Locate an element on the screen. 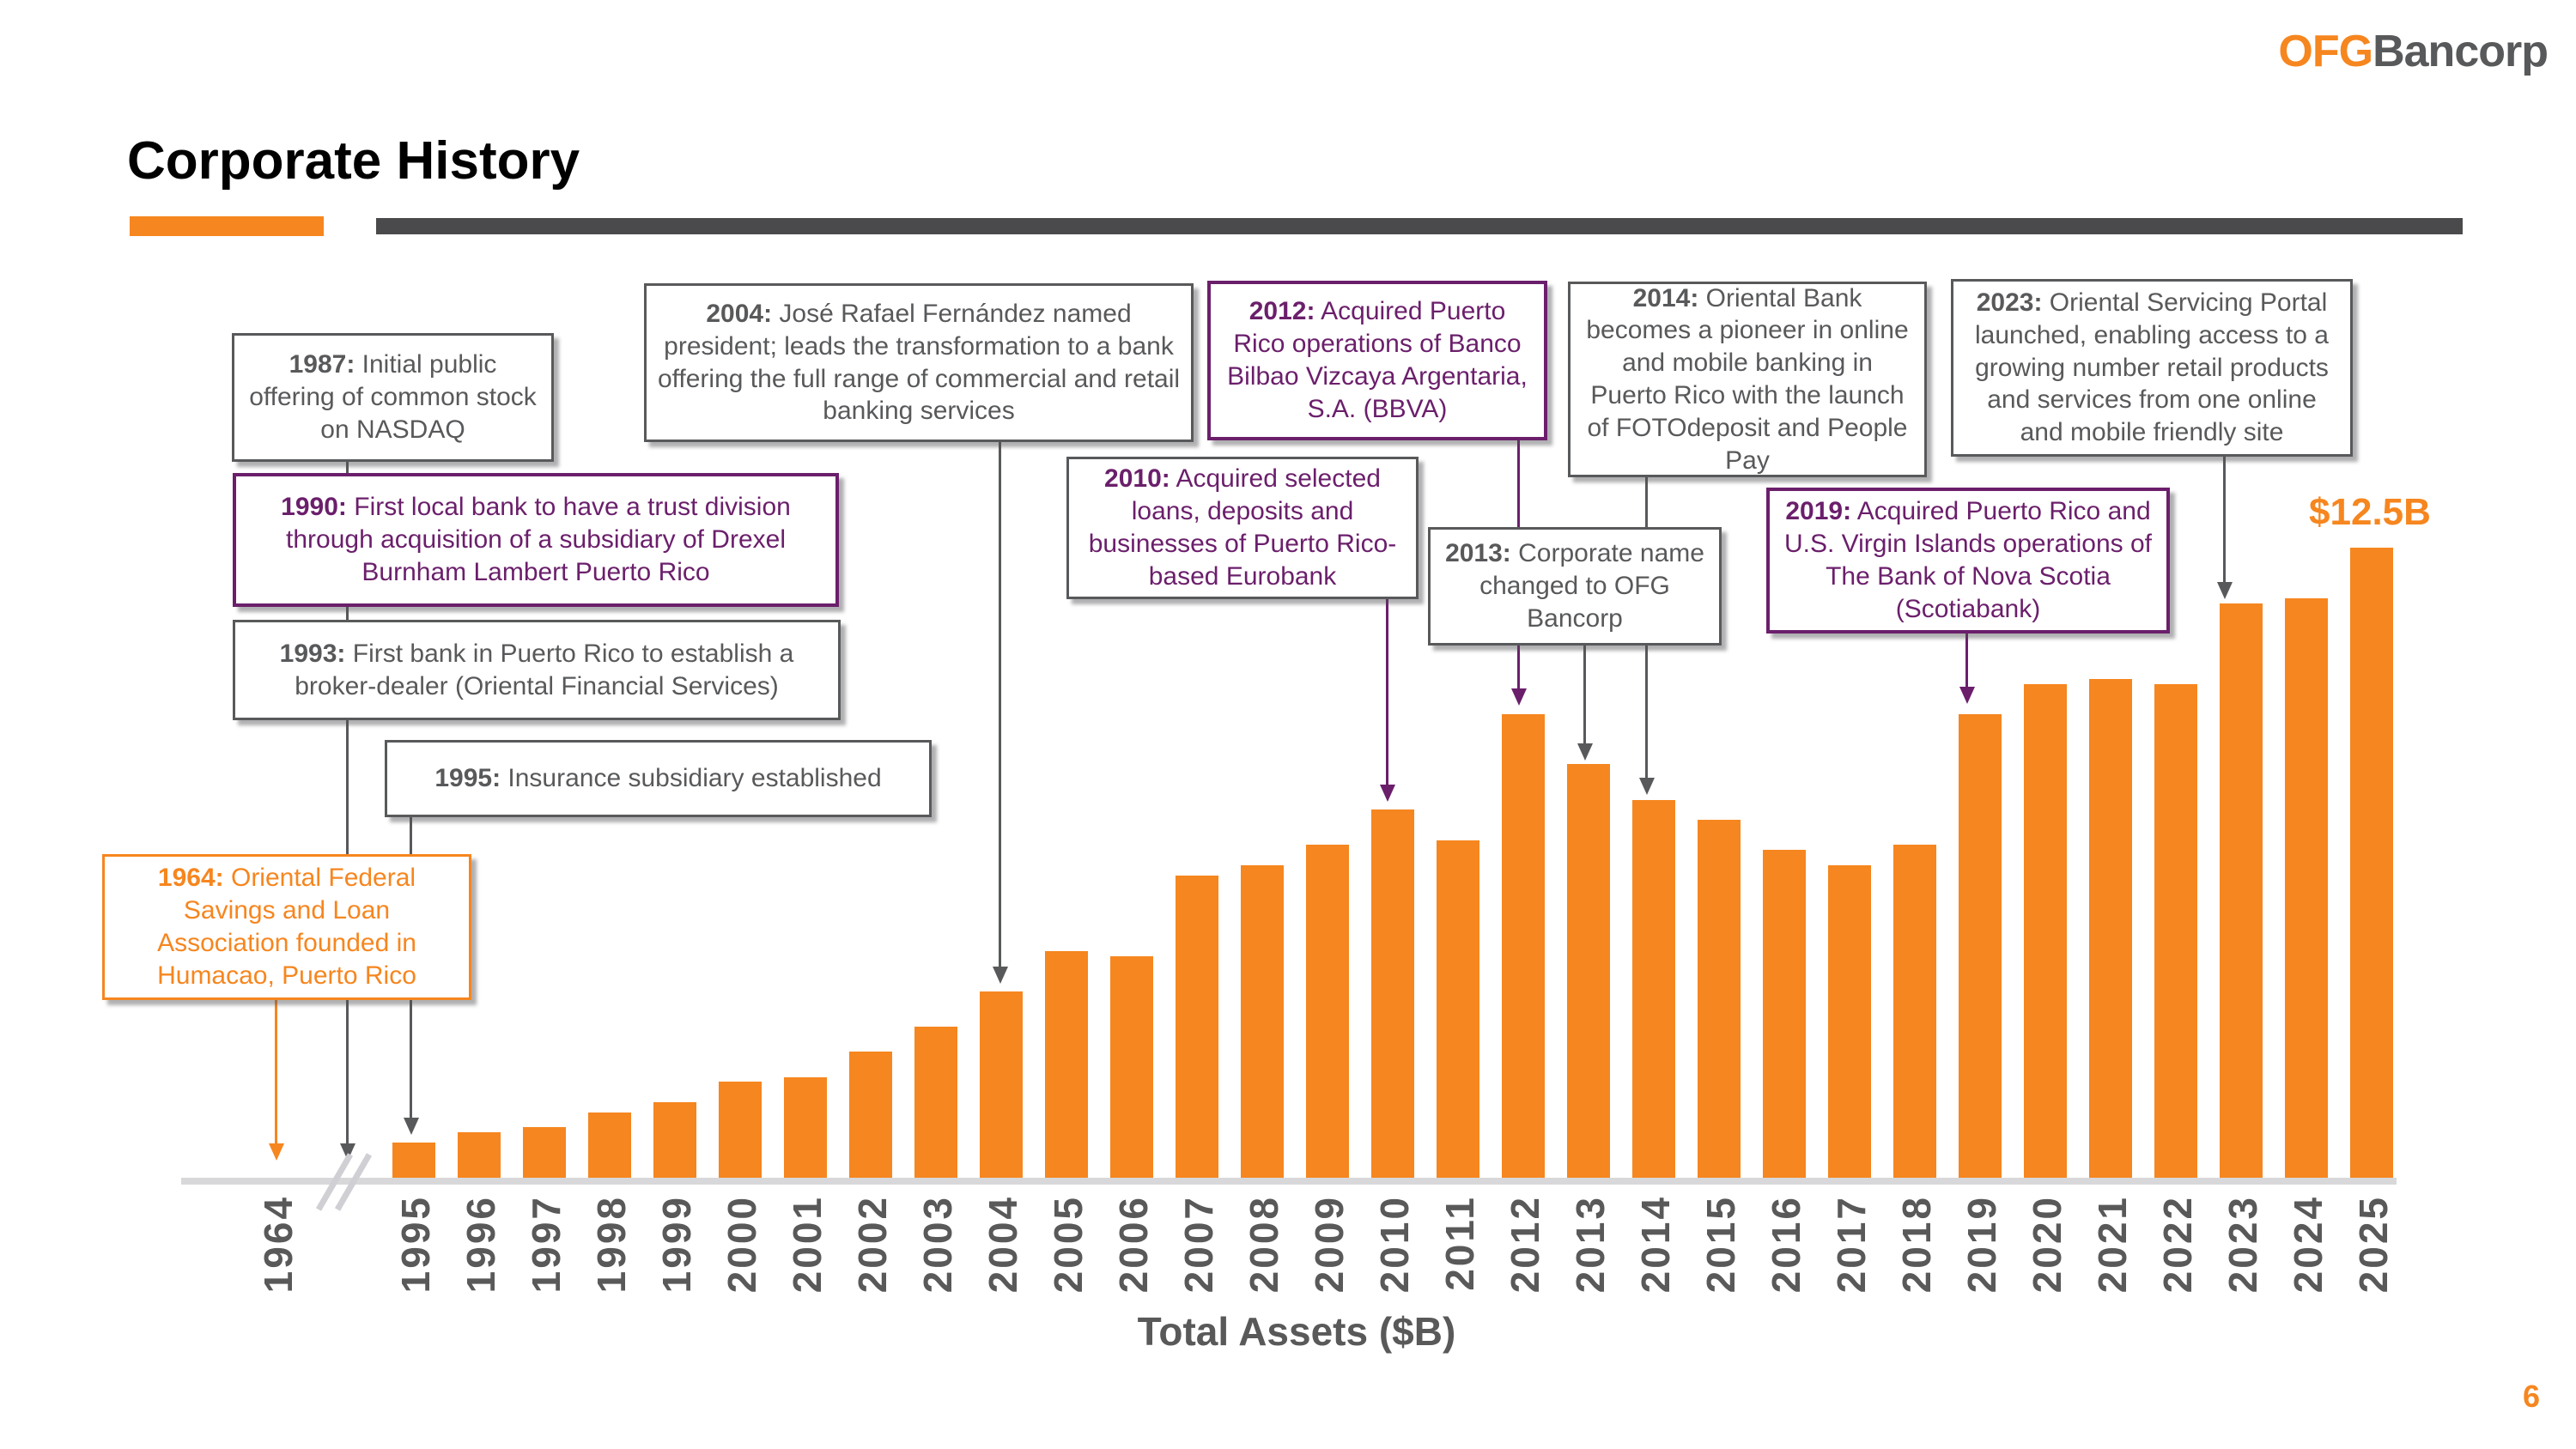 This screenshot has width=2576, height=1449. bar-2006 is located at coordinates (1131, 1067).